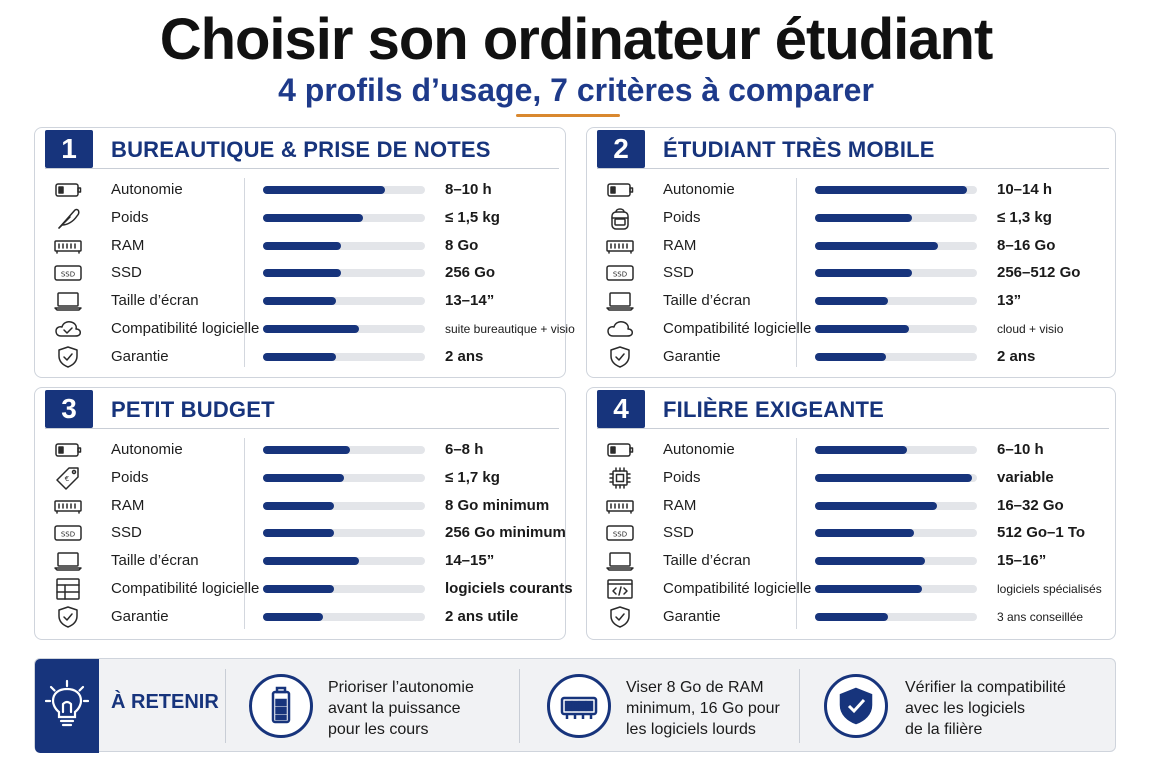 Image resolution: width=1152 pixels, height=768 pixels. Describe the element at coordinates (707, 301) in the screenshot. I see `criterion-label: Taille d’écran` at that location.